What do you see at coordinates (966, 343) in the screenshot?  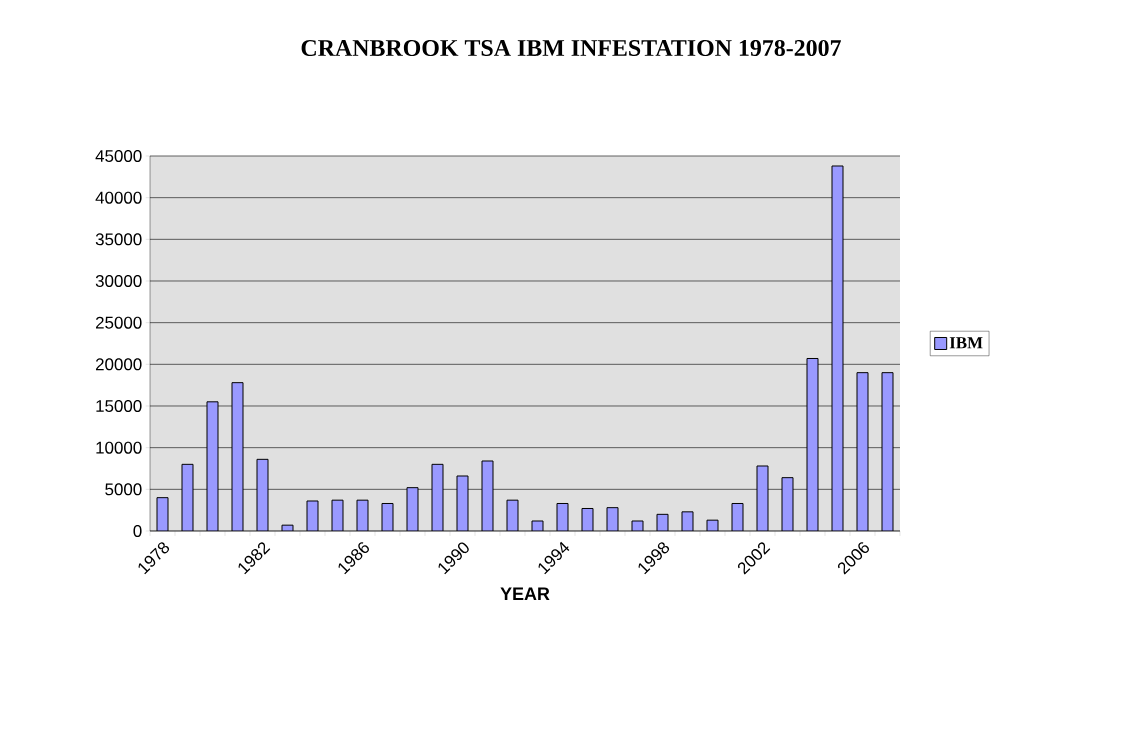 I see `legend-label: IBM` at bounding box center [966, 343].